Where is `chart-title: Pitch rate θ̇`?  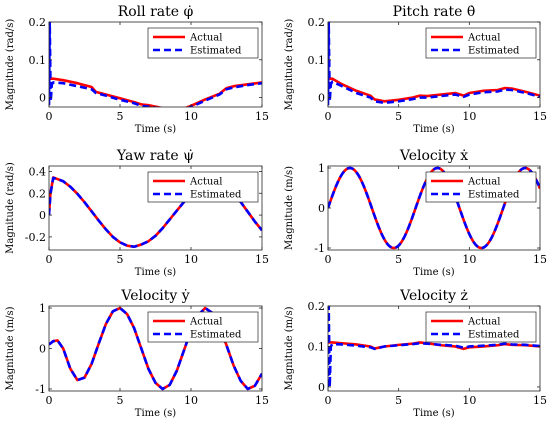 chart-title: Pitch rate θ̇ is located at coordinates (434, 12).